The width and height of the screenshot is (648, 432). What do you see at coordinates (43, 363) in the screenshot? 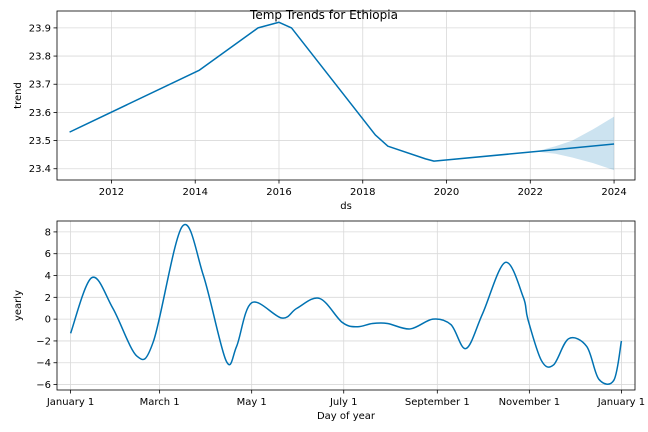
I see `yearly-ytick-label: −4` at bounding box center [43, 363].